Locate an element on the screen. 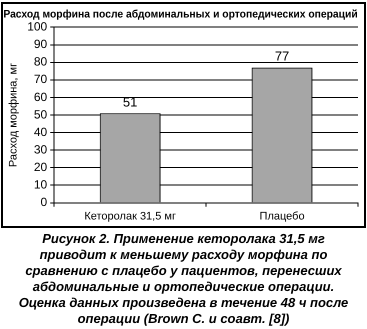 The image size is (367, 329). data-label: 77 is located at coordinates (282, 56).